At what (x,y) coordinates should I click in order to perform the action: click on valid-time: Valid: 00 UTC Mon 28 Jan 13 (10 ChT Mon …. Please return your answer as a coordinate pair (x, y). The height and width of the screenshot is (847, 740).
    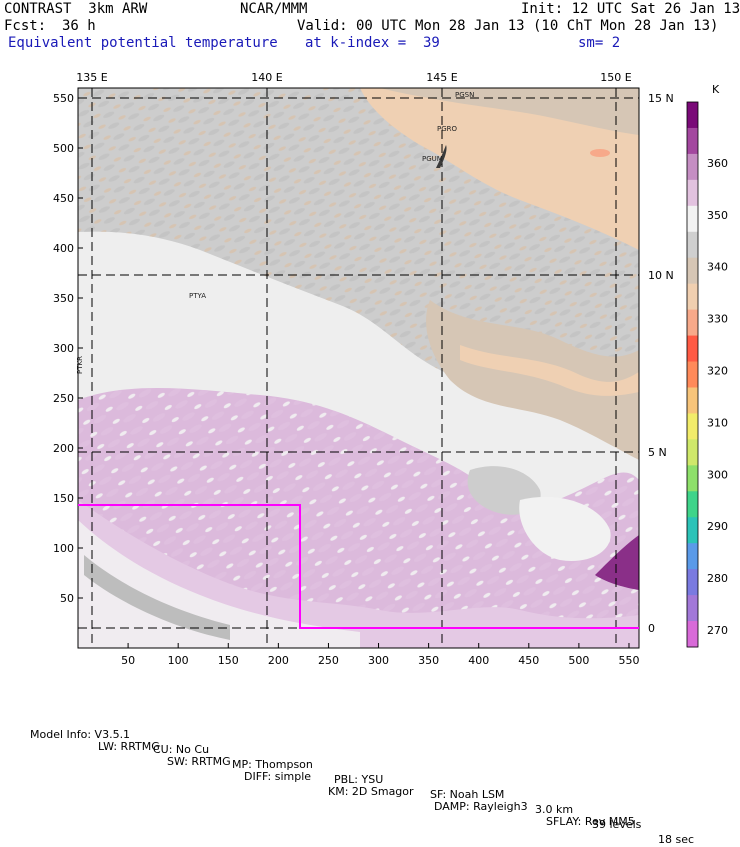
    Looking at the image, I should click on (508, 26).